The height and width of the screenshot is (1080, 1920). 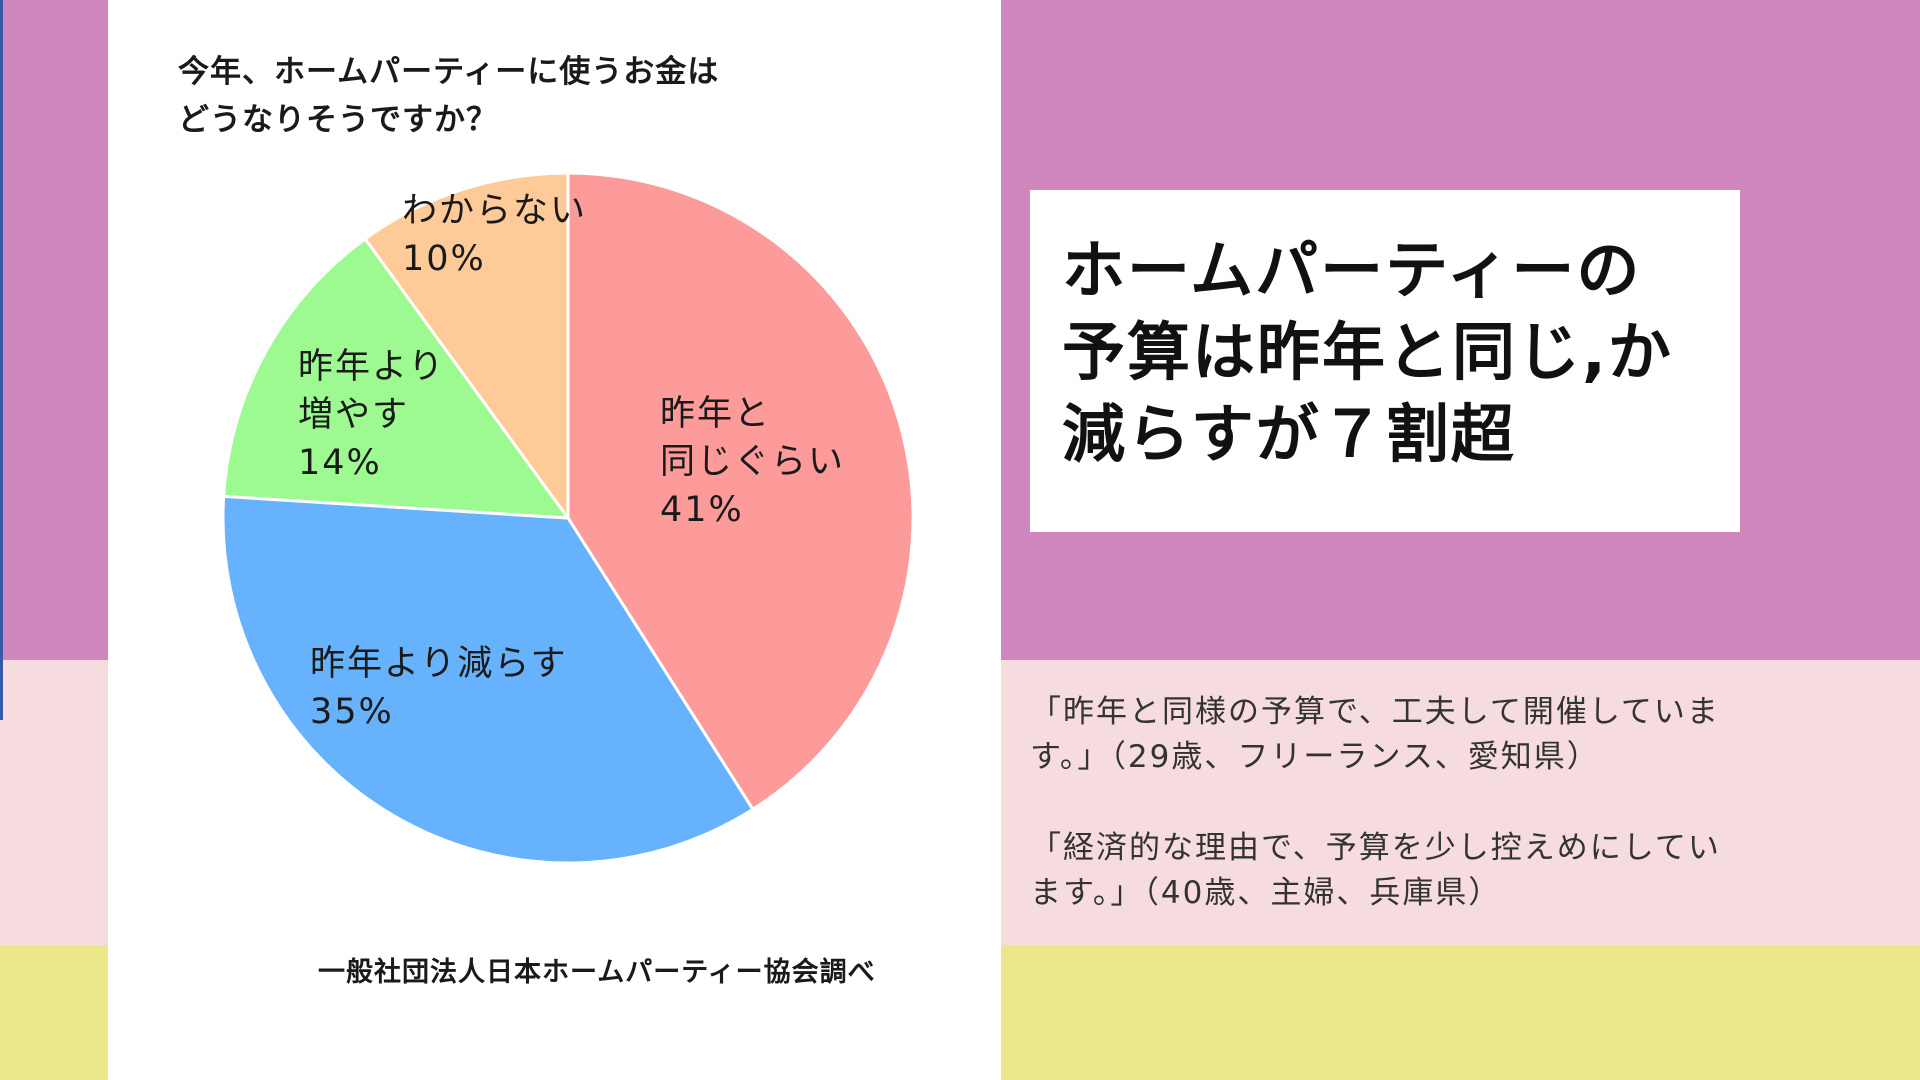 I want to click on headline-box: ホームパーティーの 予算は昨年と同じ,か 減らすが７割超, so click(x=1385, y=361).